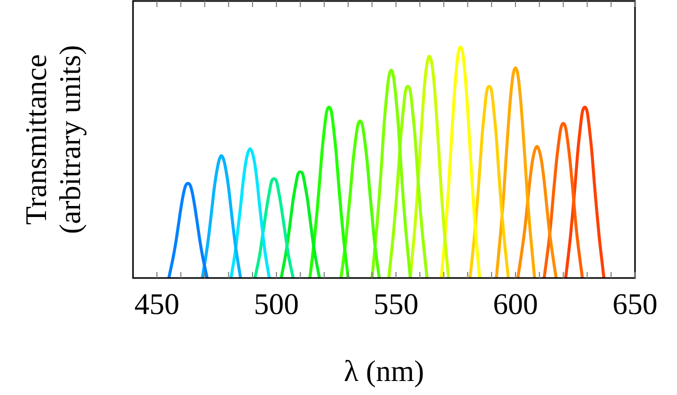 The image size is (677, 395). What do you see at coordinates (635, 304) in the screenshot?
I see `x-tick-label: 650` at bounding box center [635, 304].